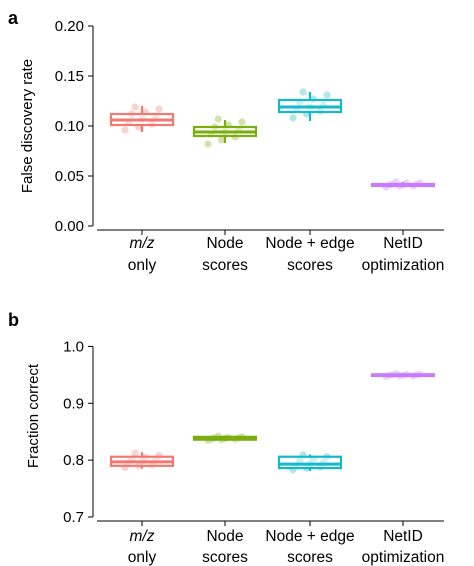 The image size is (474, 566). Describe the element at coordinates (142, 536) in the screenshot. I see `panel-b-category-label-line1: m/z` at that location.